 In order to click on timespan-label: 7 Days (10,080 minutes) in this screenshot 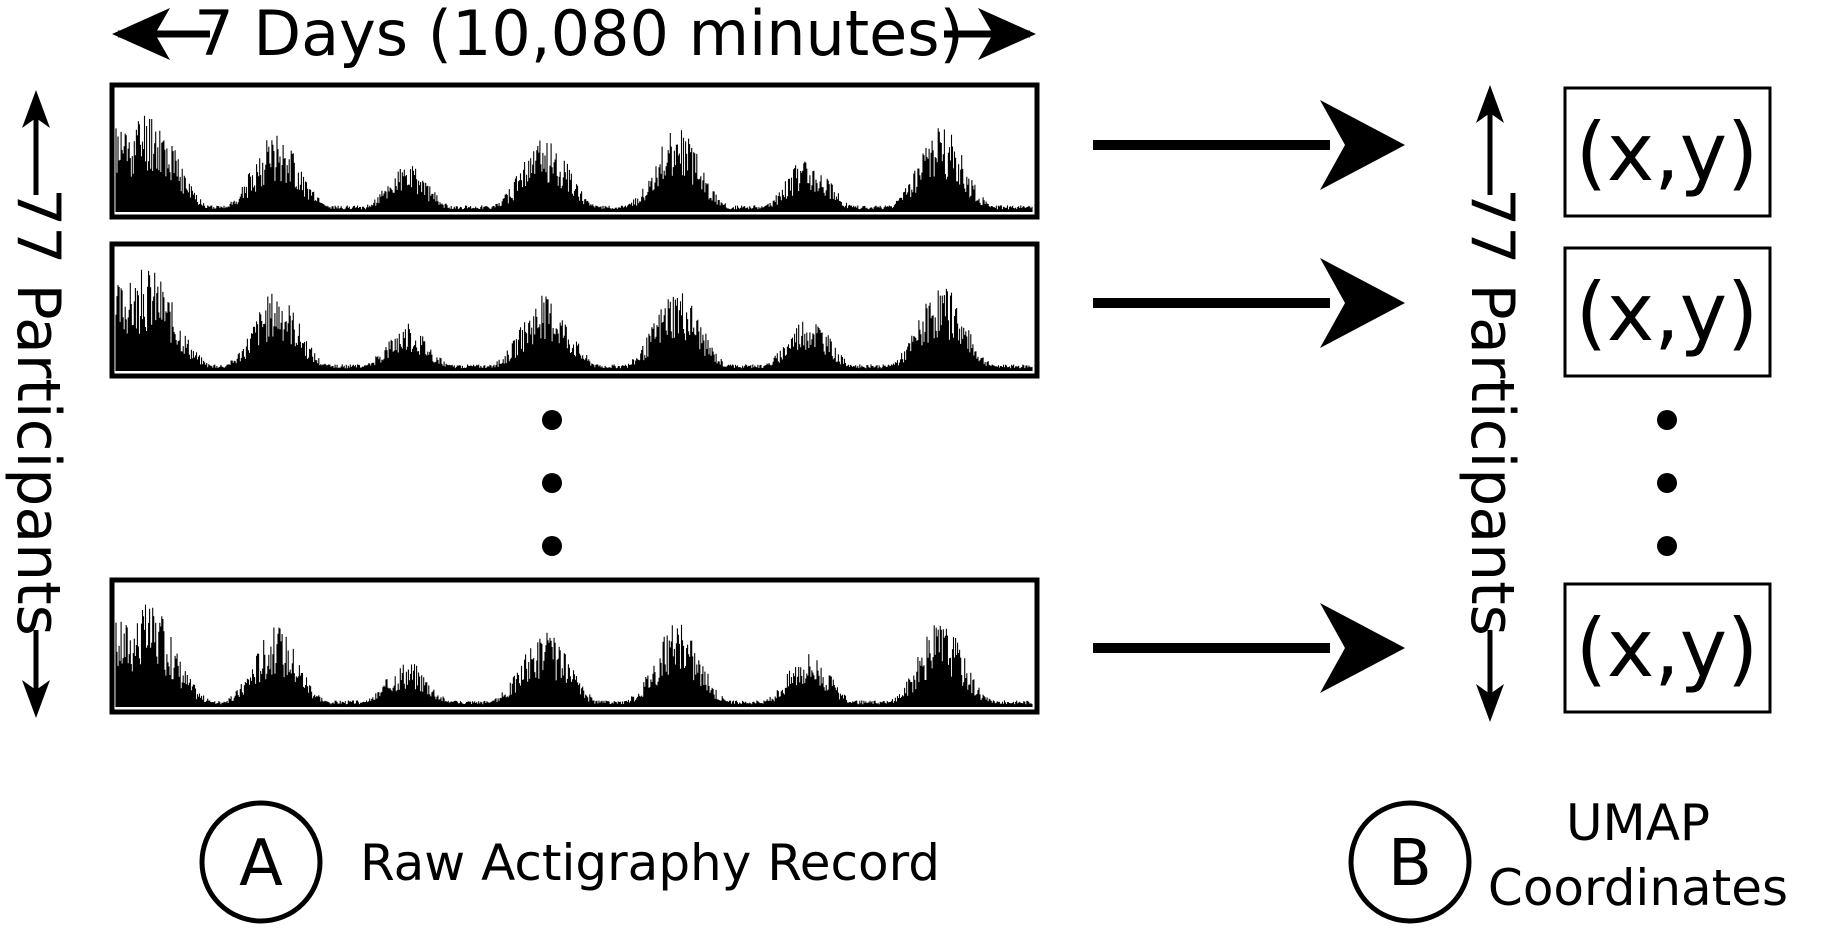, I will do `click(579, 35)`.